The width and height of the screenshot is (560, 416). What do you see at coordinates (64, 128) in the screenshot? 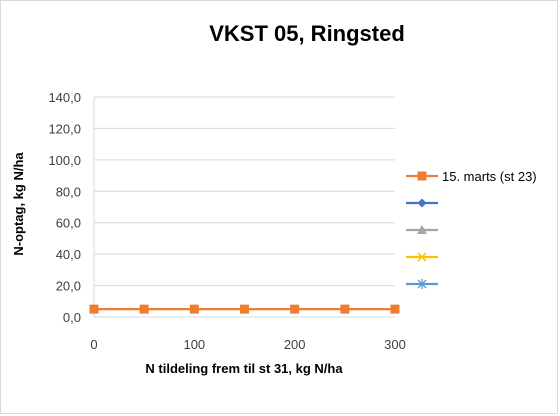
I see `y-tick-label: 120,0` at bounding box center [64, 128].